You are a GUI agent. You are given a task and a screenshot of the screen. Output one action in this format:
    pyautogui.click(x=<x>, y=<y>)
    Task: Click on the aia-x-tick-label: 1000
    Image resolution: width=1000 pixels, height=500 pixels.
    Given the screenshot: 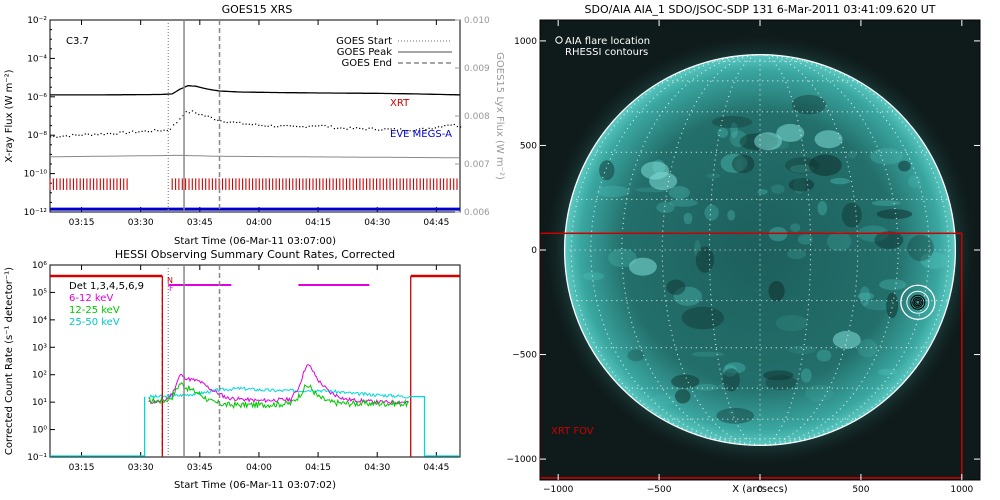 What is the action you would take?
    pyautogui.click(x=961, y=490)
    